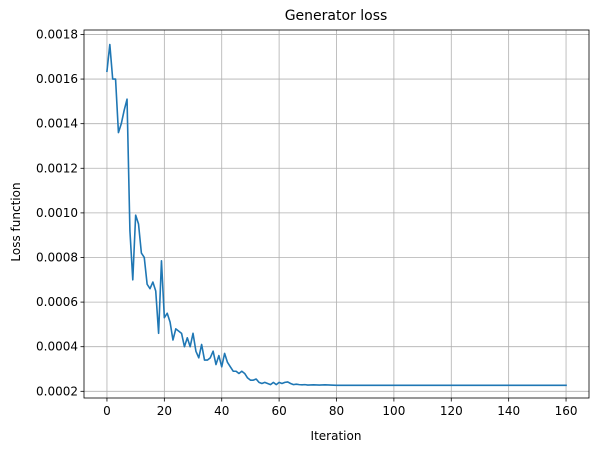 Image resolution: width=594 pixels, height=458 pixels. What do you see at coordinates (57, 79) in the screenshot?
I see `y-tick-label: 0.0016` at bounding box center [57, 79].